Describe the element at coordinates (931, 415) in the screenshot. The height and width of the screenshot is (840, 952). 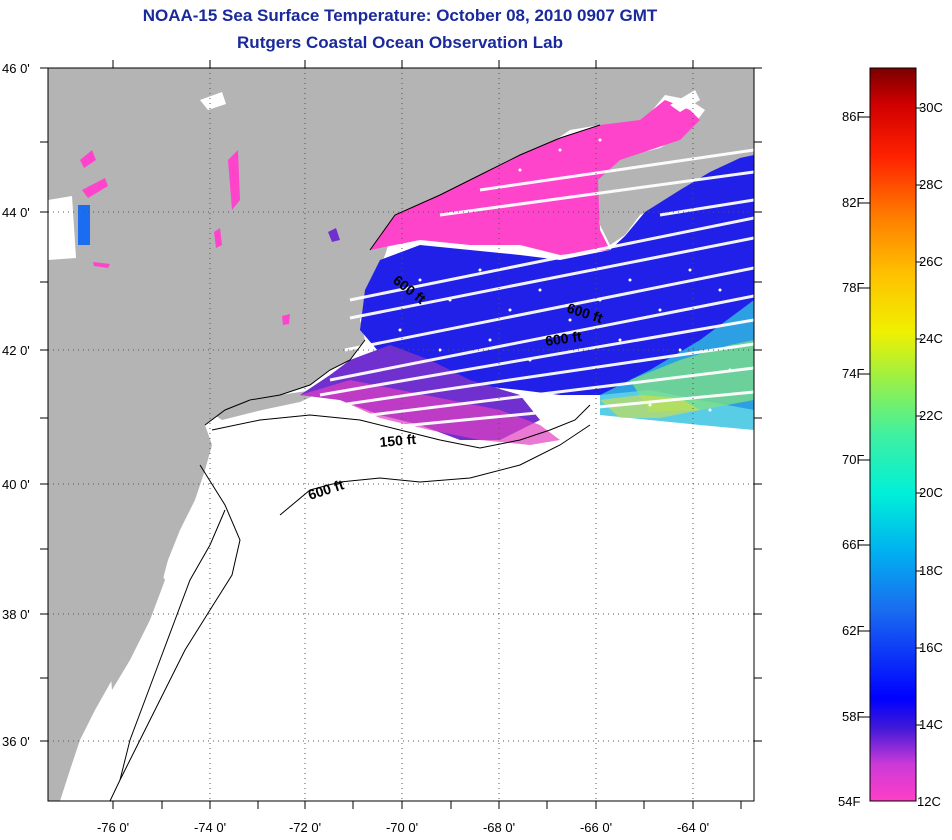
I see `cb-c-22: 22C` at that location.